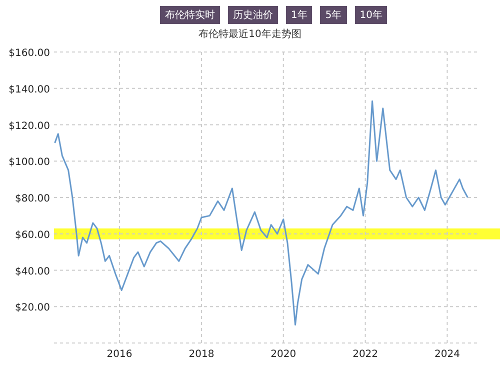  Describe the element at coordinates (32, 199) in the screenshot. I see `y-tick-label: $80.00` at that location.